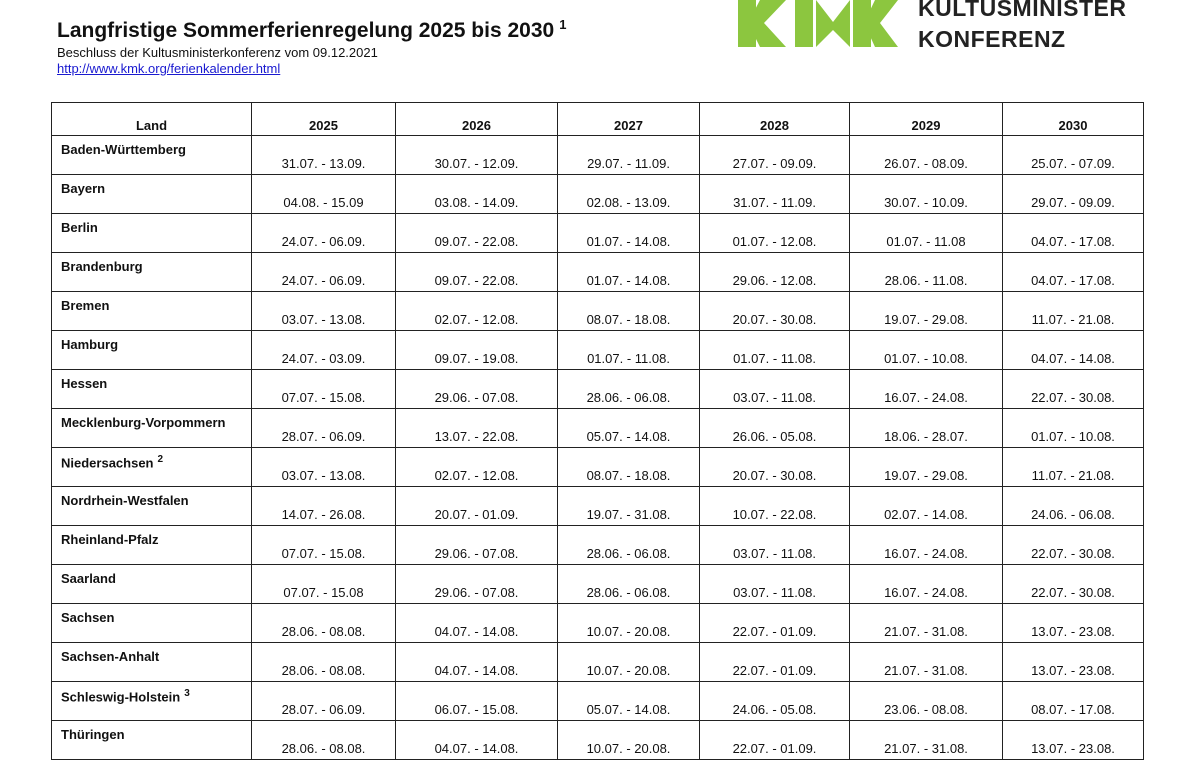  I want to click on land-cell: Mecklenburg-Vorpommern, so click(151, 428).